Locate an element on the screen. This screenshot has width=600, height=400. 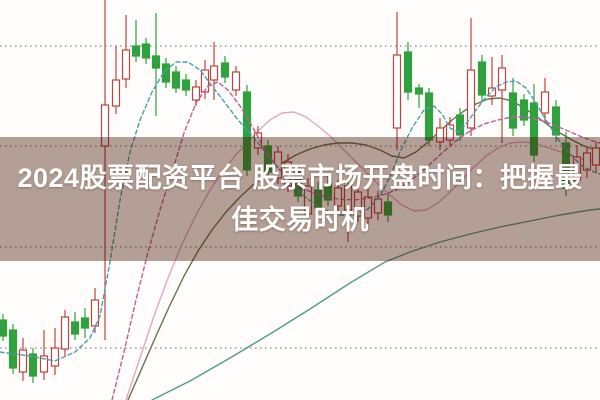
article-title-line1: 2024股票配资平台 股票市场开盘时间：把握最 is located at coordinates (300, 178).